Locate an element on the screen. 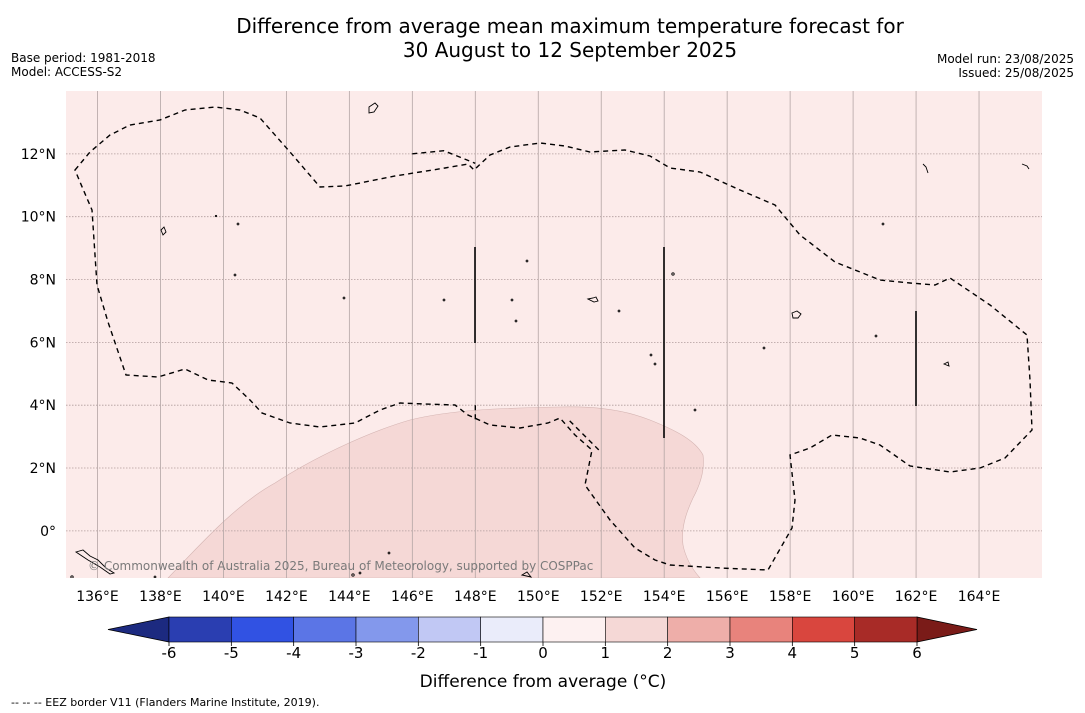 The height and width of the screenshot is (713, 1085). lon-tick-label: 146°E is located at coordinates (412, 597).